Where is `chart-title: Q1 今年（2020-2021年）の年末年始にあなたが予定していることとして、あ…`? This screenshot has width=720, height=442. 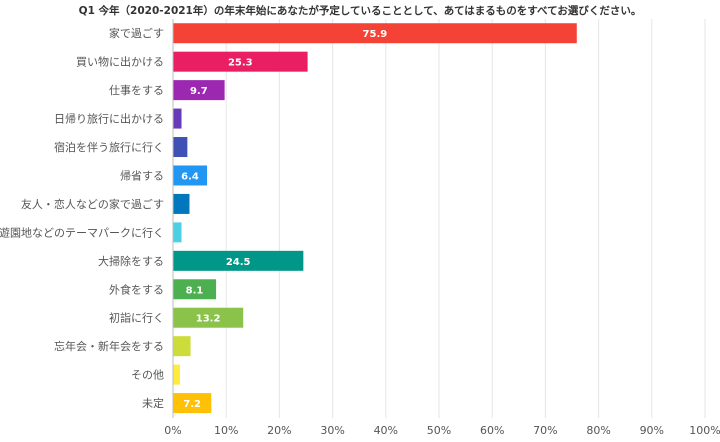 chart-title: Q1 今年（2020-2021年）の年末年始にあなたが予定していることとして、あ… is located at coordinates (360, 11).